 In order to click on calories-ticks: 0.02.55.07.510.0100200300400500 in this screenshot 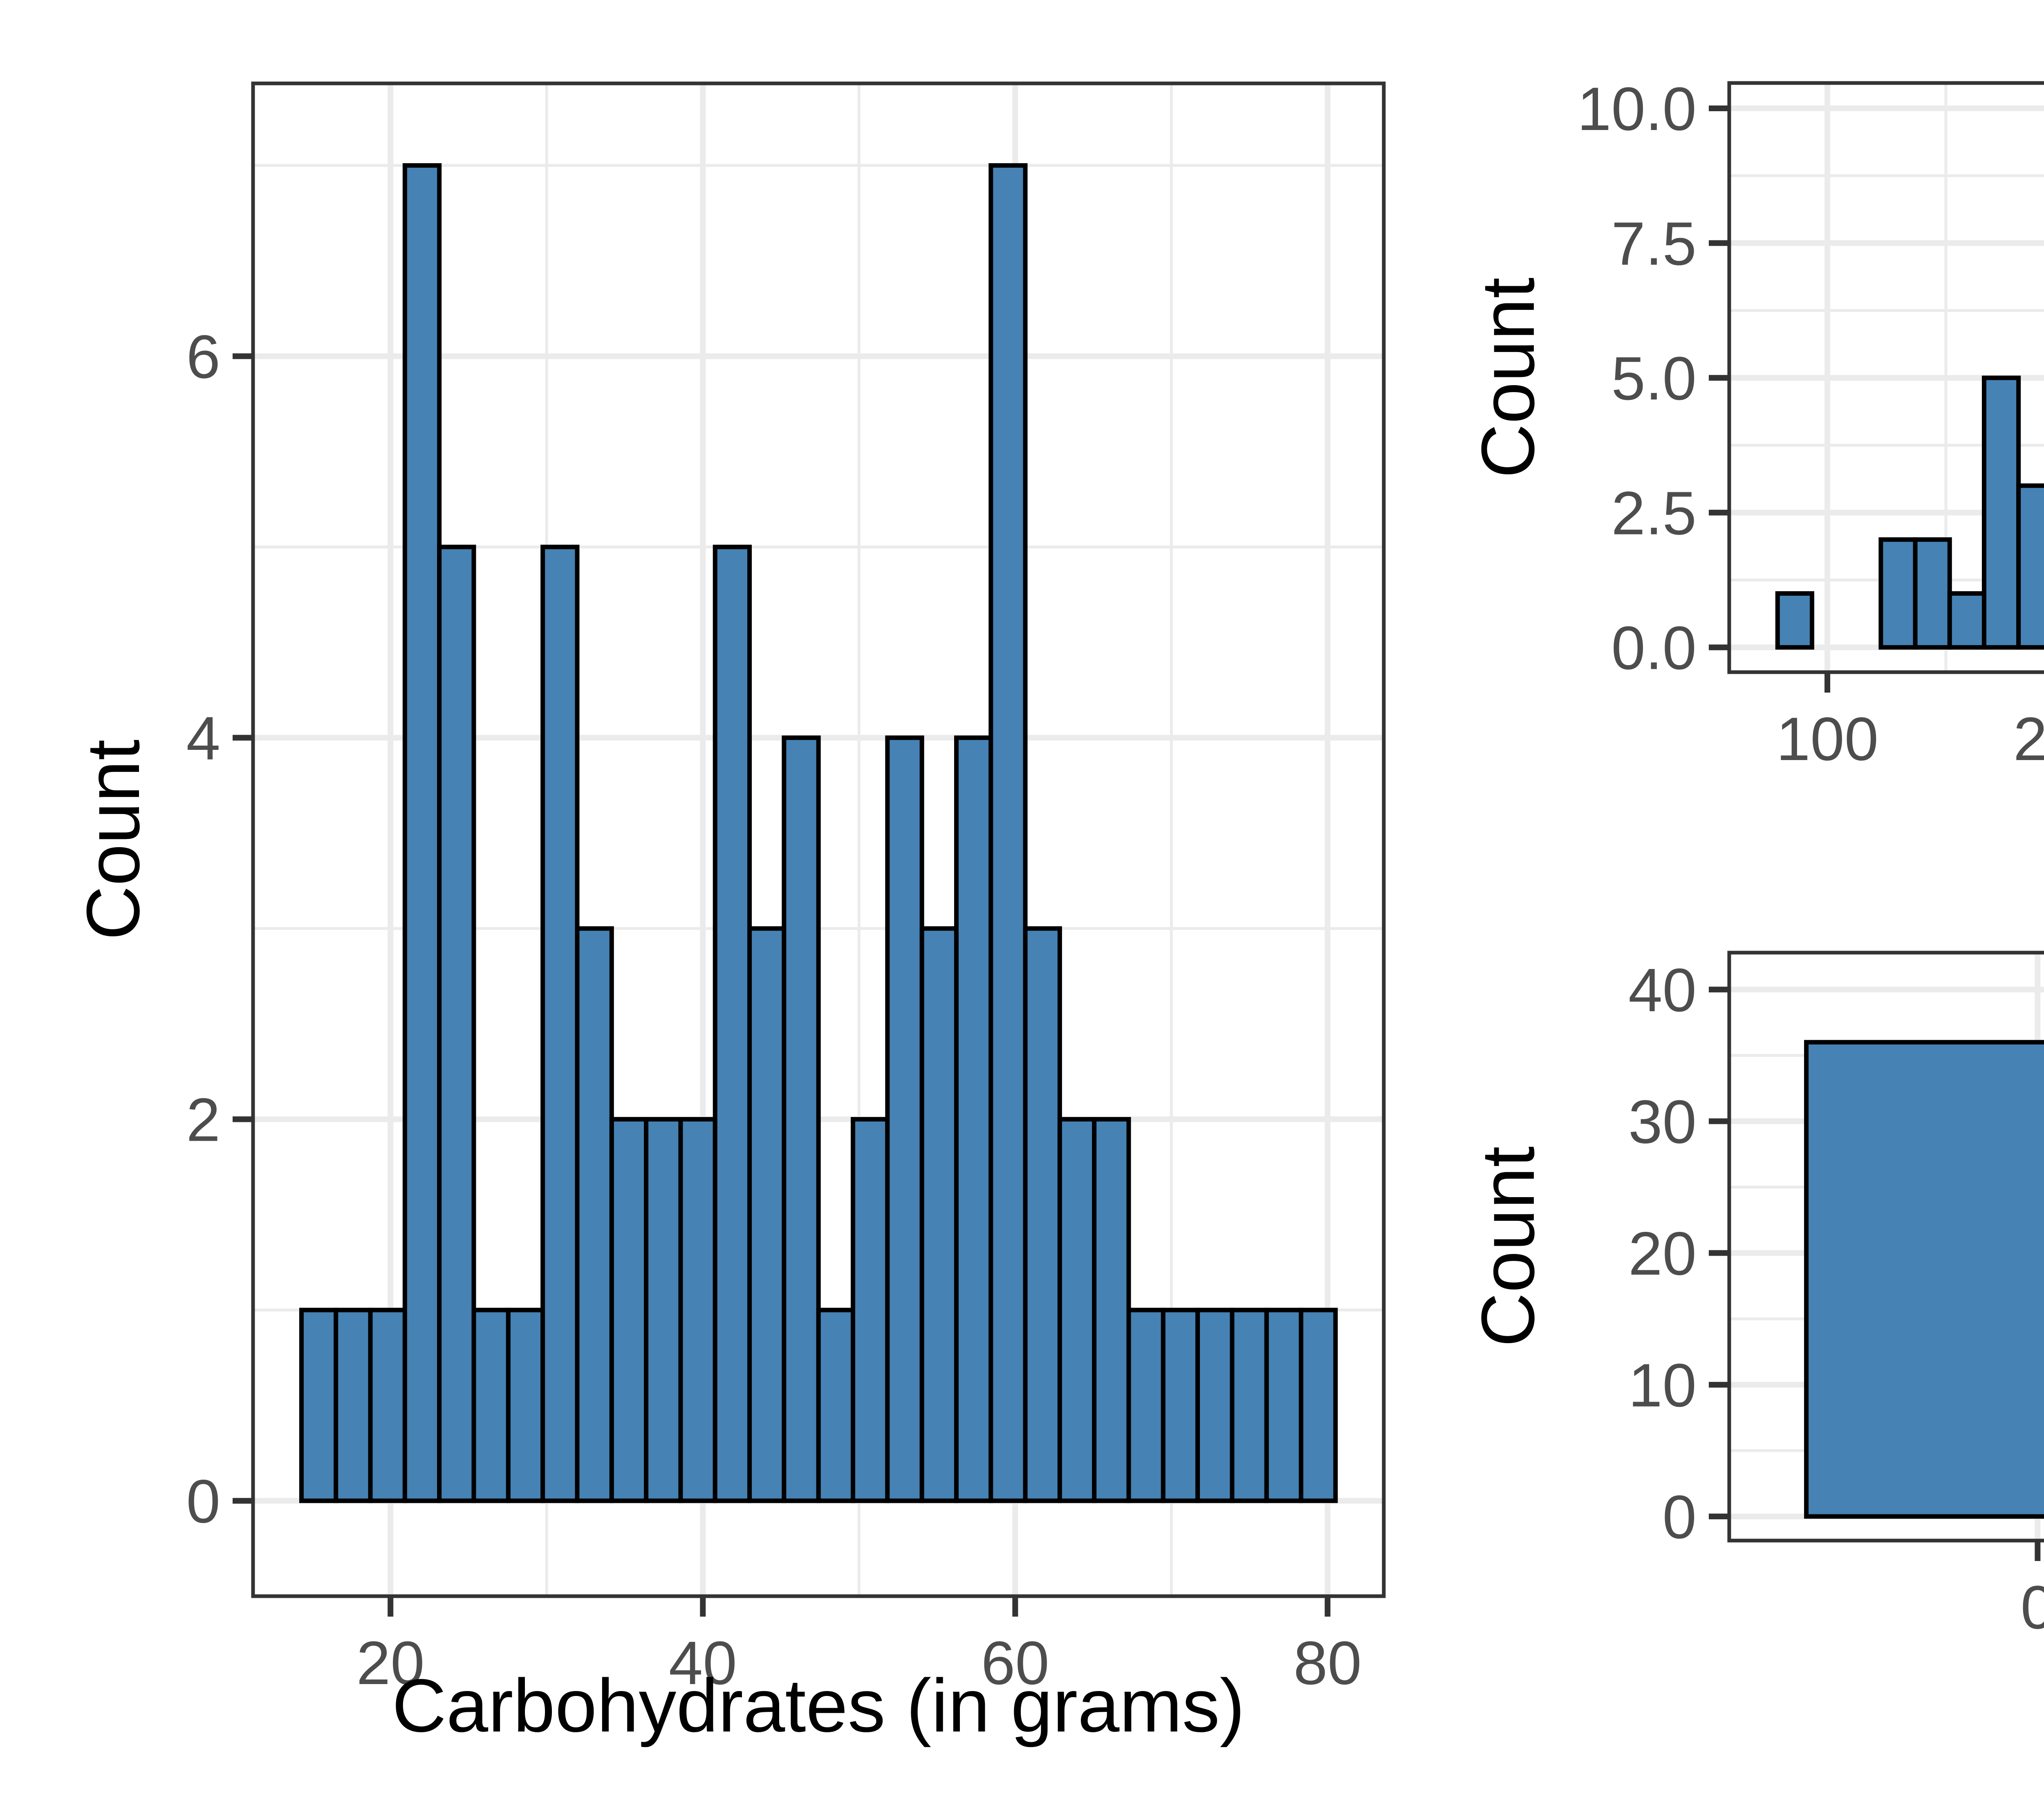, I will do `click(1810, 423)`.